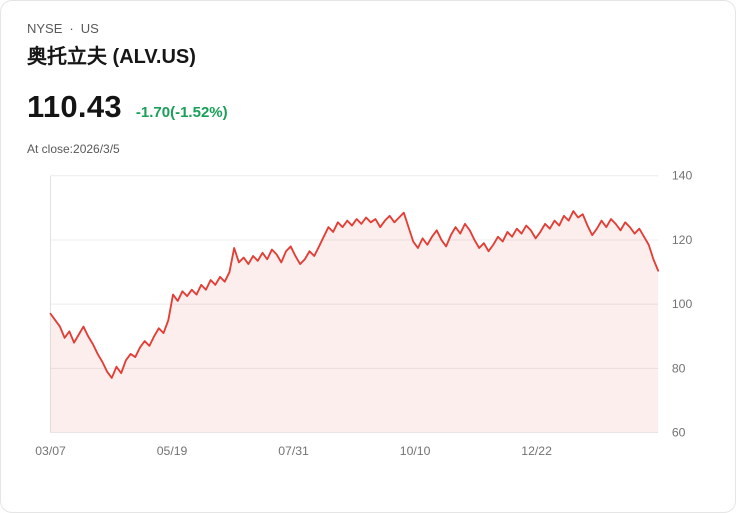 Image resolution: width=736 pixels, height=513 pixels. What do you see at coordinates (89, 28) in the screenshot?
I see `region-label: US` at bounding box center [89, 28].